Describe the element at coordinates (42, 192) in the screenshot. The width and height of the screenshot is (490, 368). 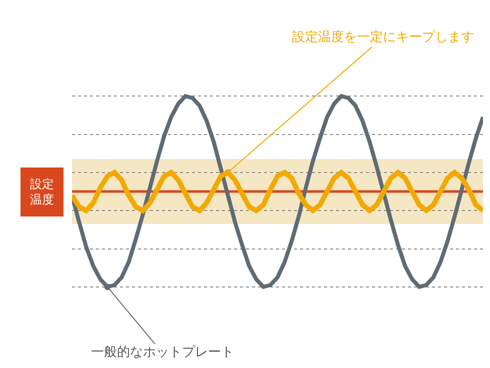
I see `ref-line-label: 設定温度` at that location.